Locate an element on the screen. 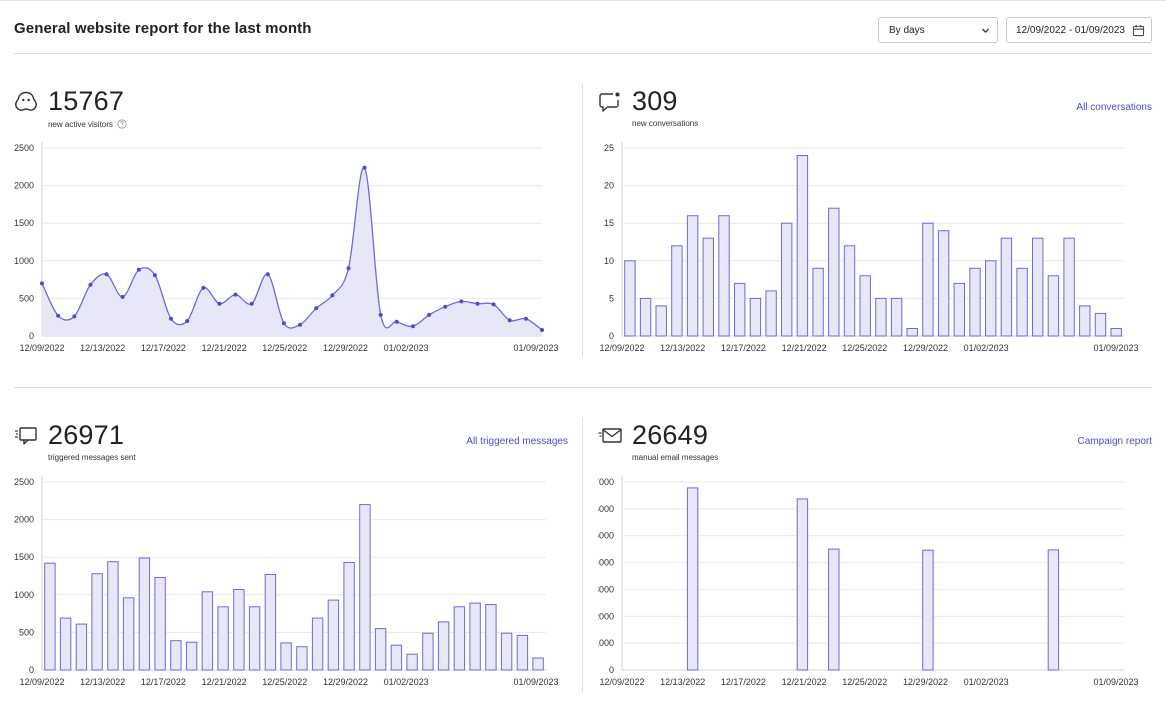 The image size is (1166, 707). help-icon is located at coordinates (122, 124).